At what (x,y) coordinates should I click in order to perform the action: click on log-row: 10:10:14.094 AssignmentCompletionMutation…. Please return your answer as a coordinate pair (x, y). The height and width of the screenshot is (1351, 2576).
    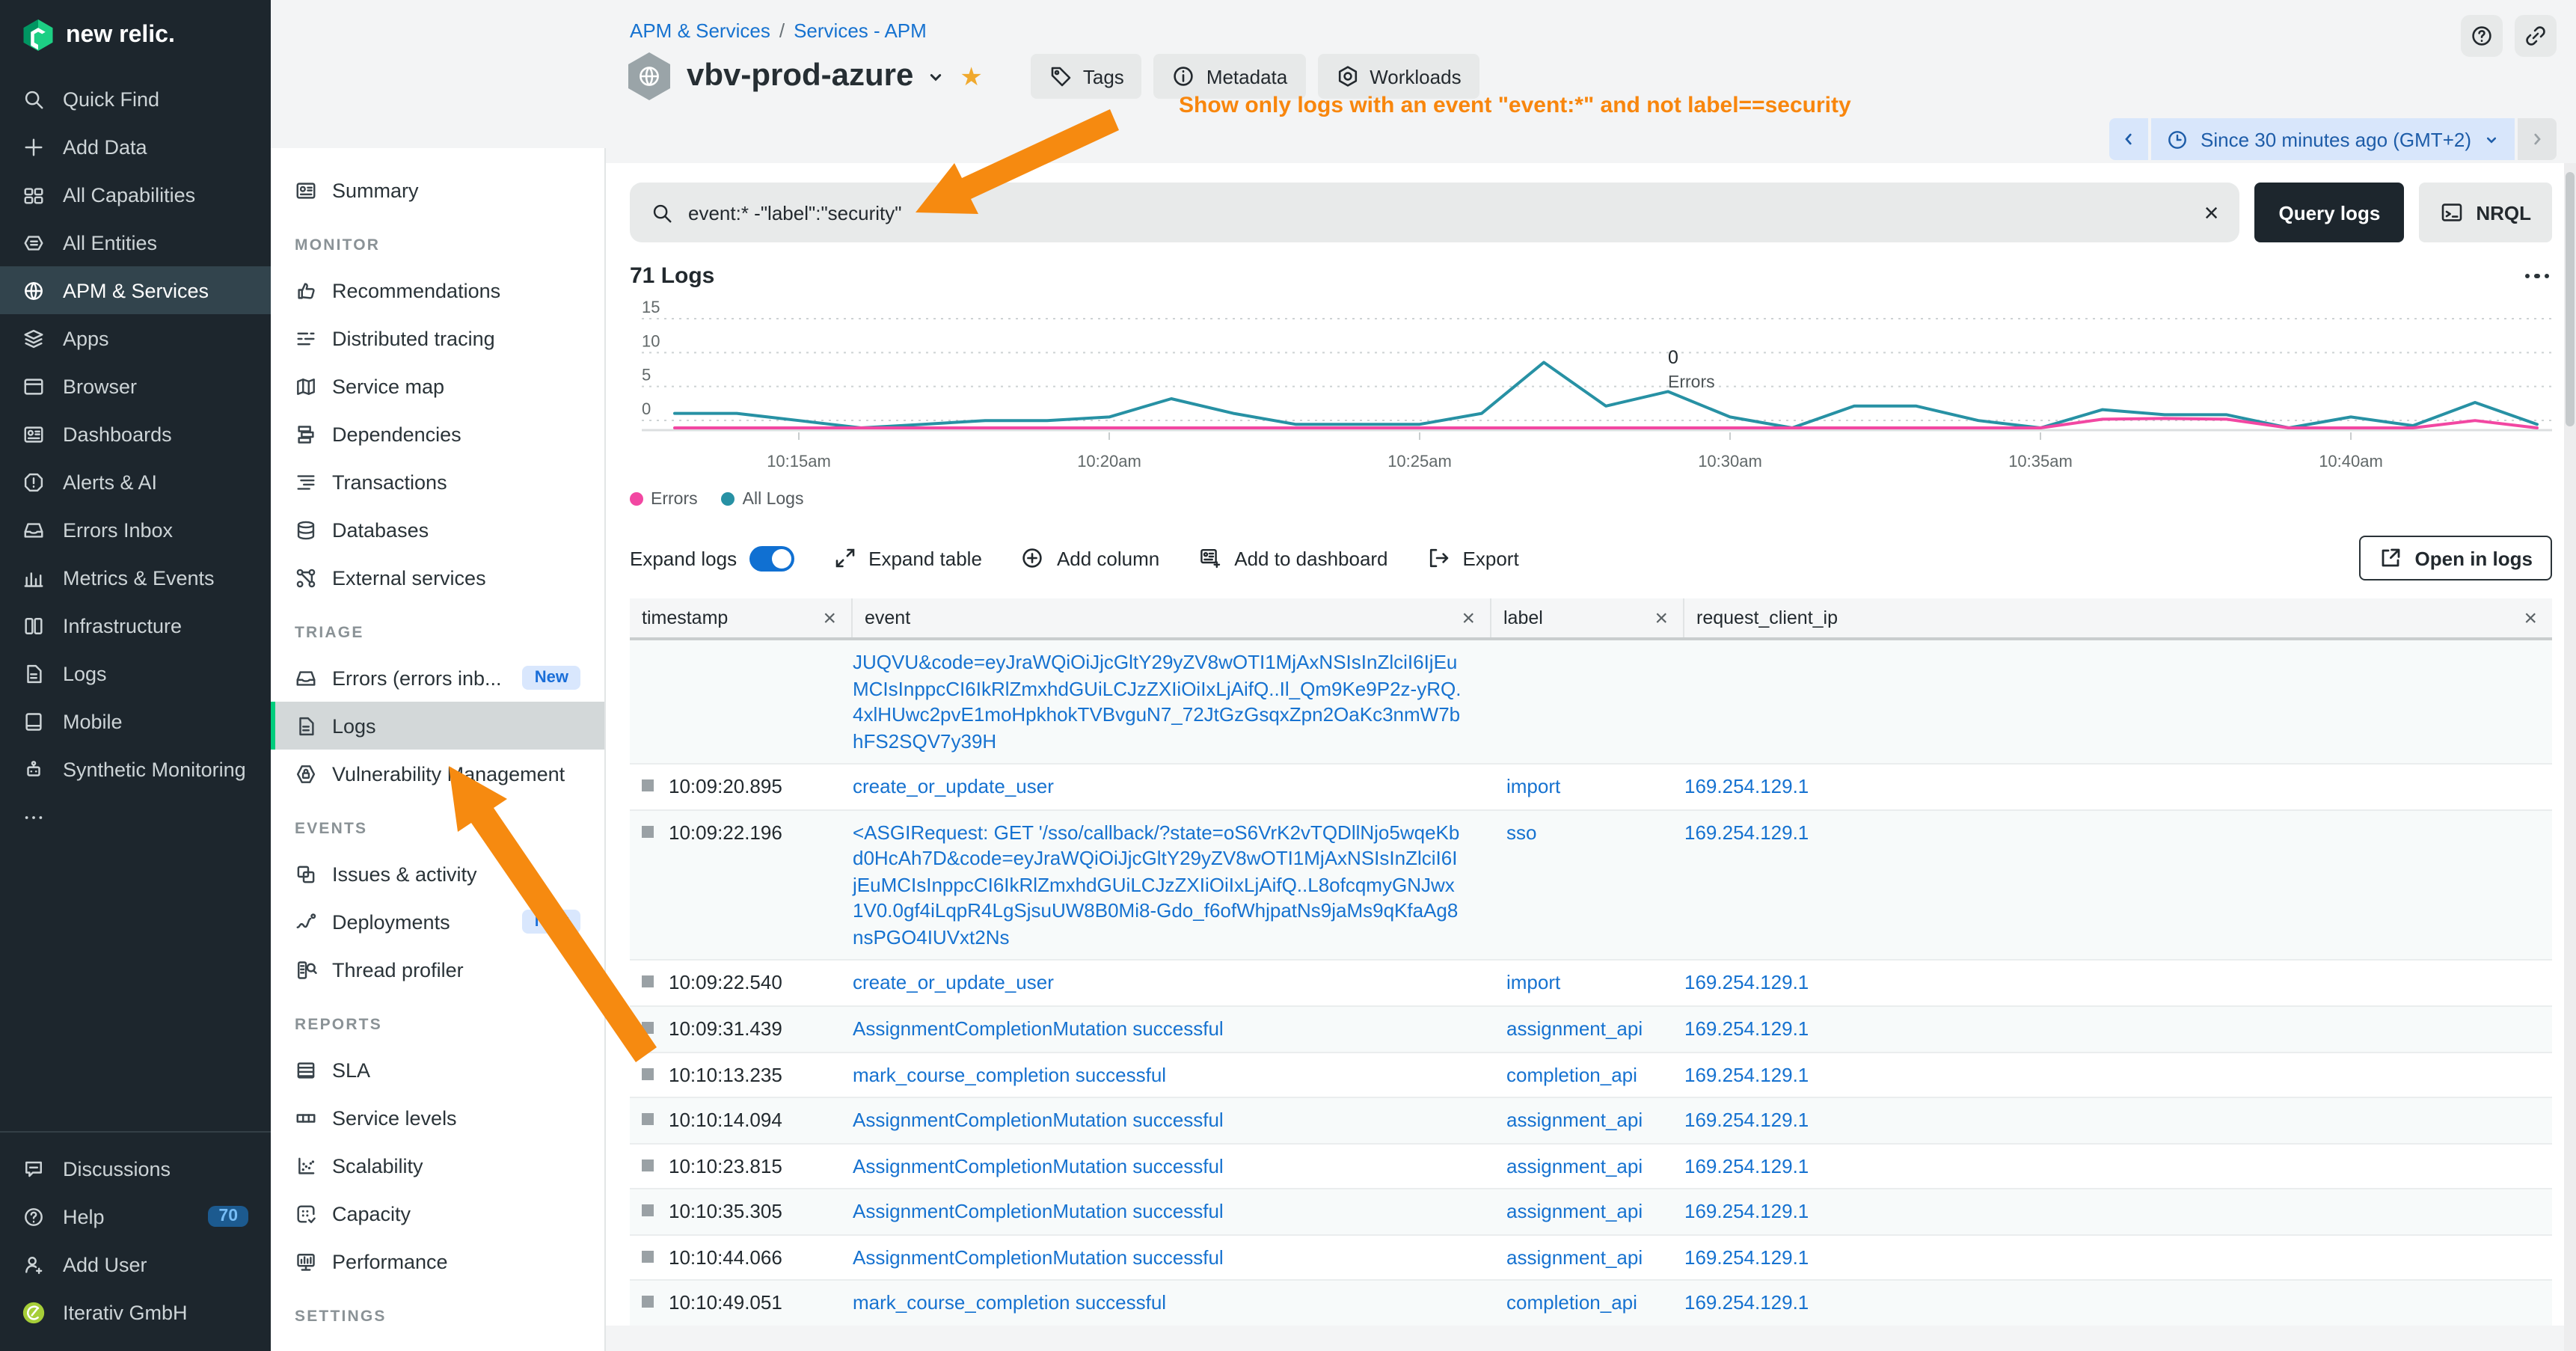
    Looking at the image, I should click on (1591, 1121).